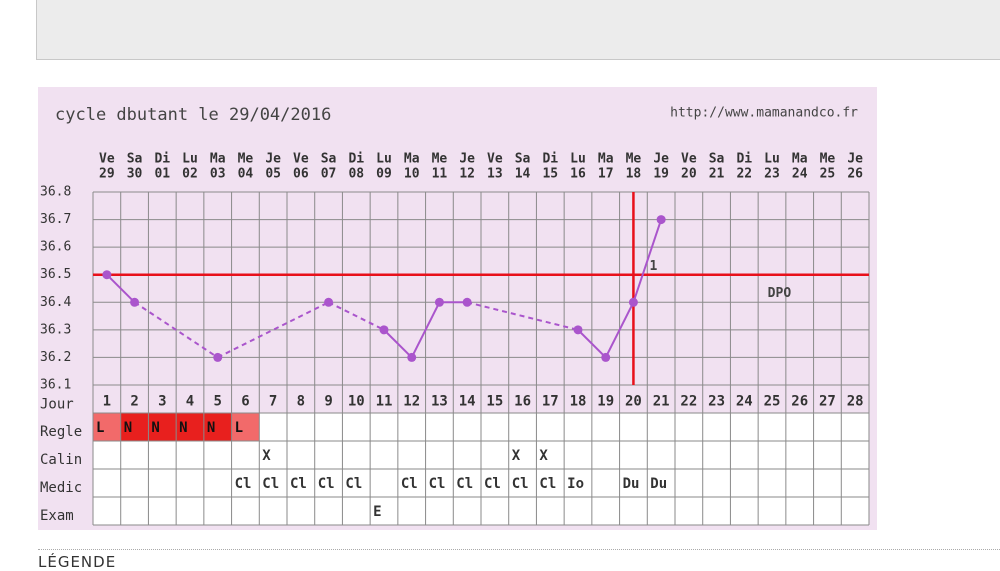  Describe the element at coordinates (744, 174) in the screenshot. I see `date-label: 22` at that location.